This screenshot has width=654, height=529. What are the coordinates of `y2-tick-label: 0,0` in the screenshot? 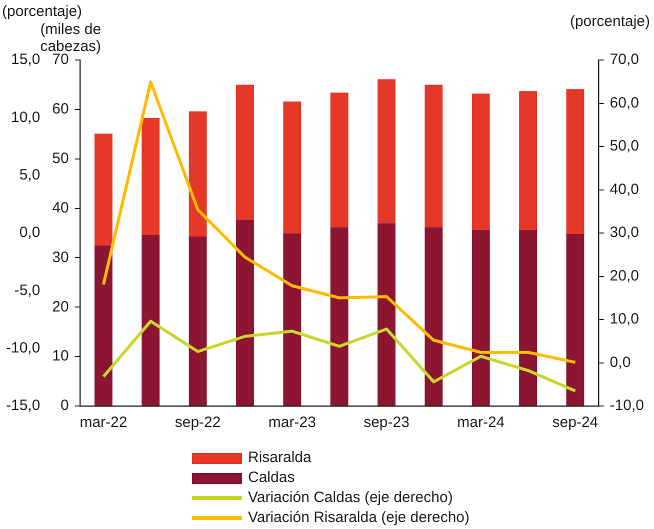 It's located at (620, 362).